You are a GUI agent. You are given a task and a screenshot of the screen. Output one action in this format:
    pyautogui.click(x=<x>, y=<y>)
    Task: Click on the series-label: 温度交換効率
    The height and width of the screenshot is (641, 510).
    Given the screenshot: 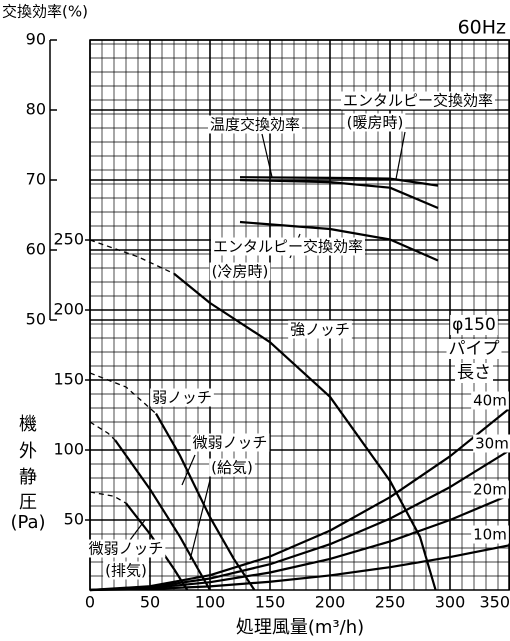 What is the action you would take?
    pyautogui.click(x=255, y=125)
    